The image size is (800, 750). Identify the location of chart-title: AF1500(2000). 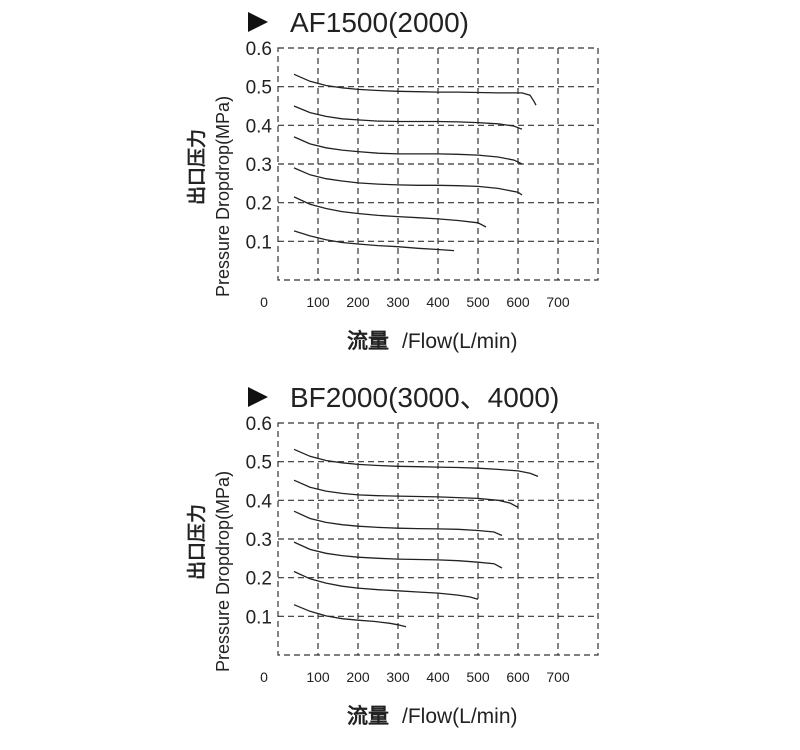
(379, 22).